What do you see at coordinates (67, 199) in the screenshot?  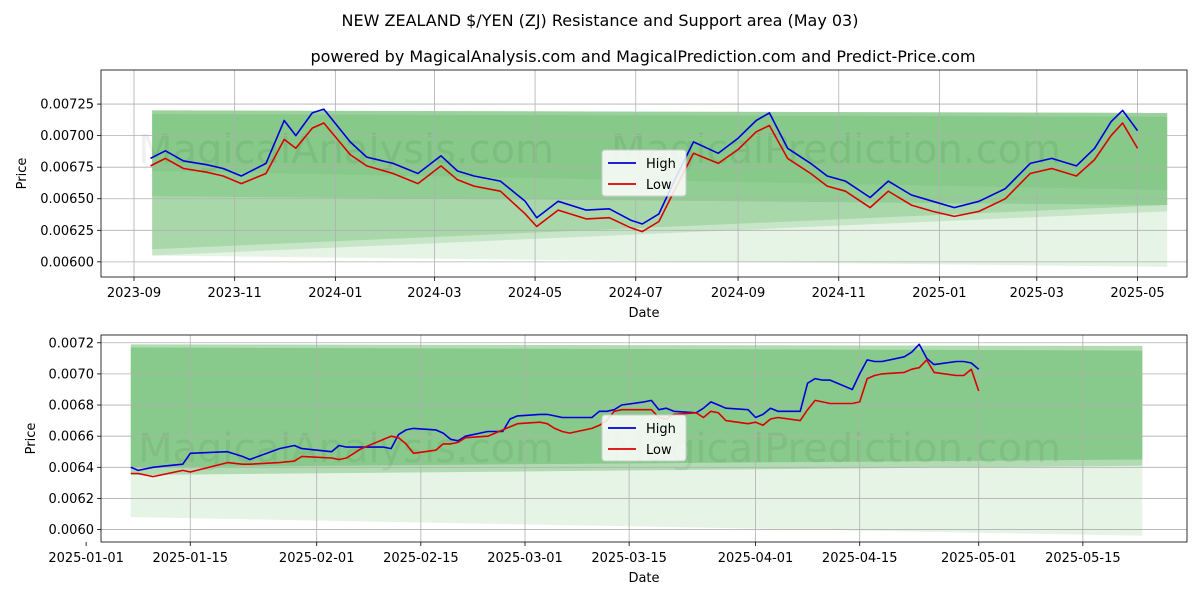 I see `y-tick-label: 0.00650` at bounding box center [67, 199].